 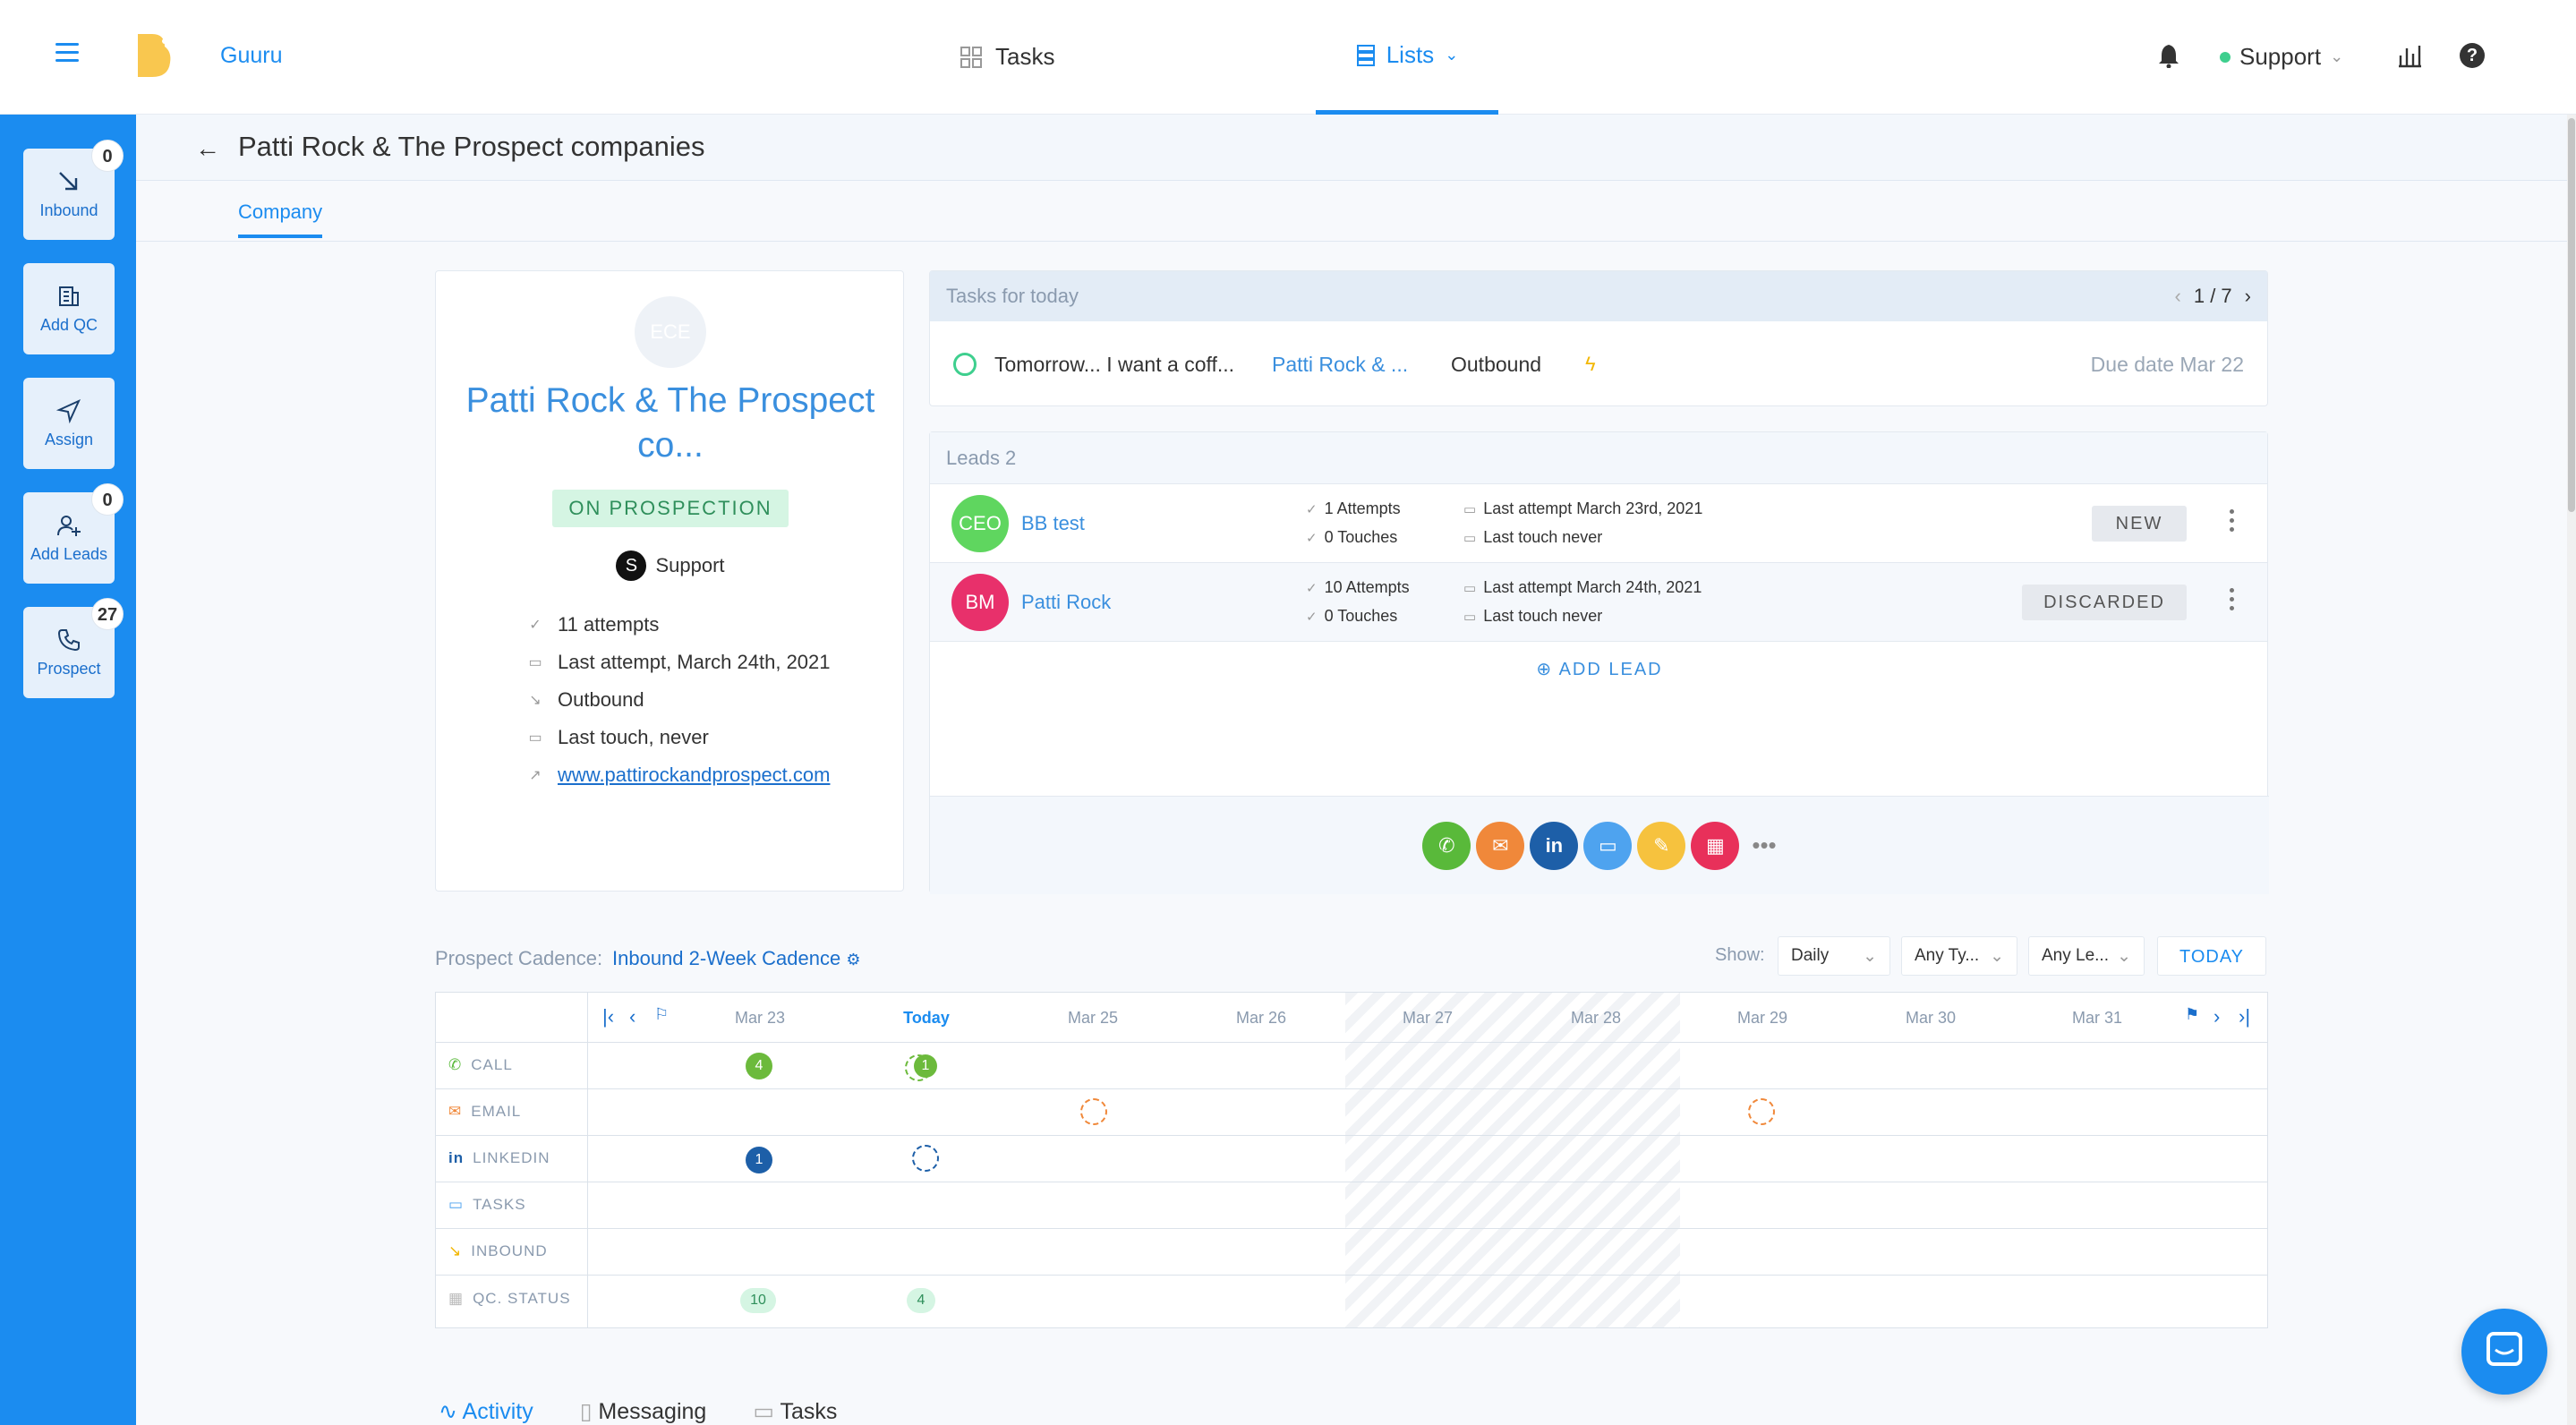 What do you see at coordinates (1543, 536) in the screenshot?
I see `lead-last-touch: Last touch never` at bounding box center [1543, 536].